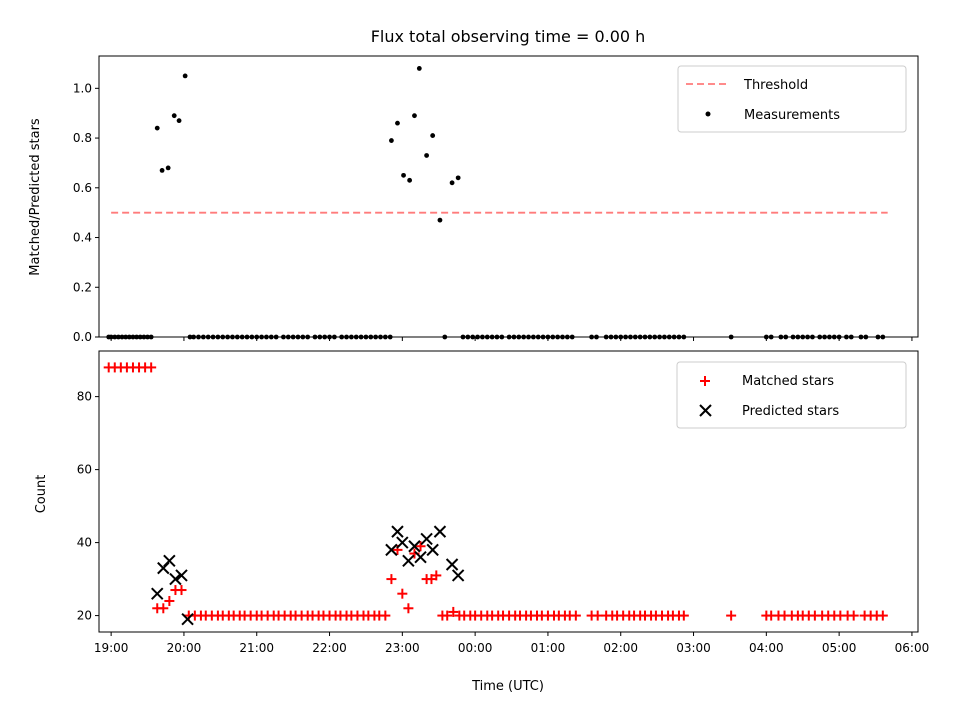 The height and width of the screenshot is (720, 960). Describe the element at coordinates (548, 648) in the screenshot. I see `x-tick-label: 01:00` at that location.